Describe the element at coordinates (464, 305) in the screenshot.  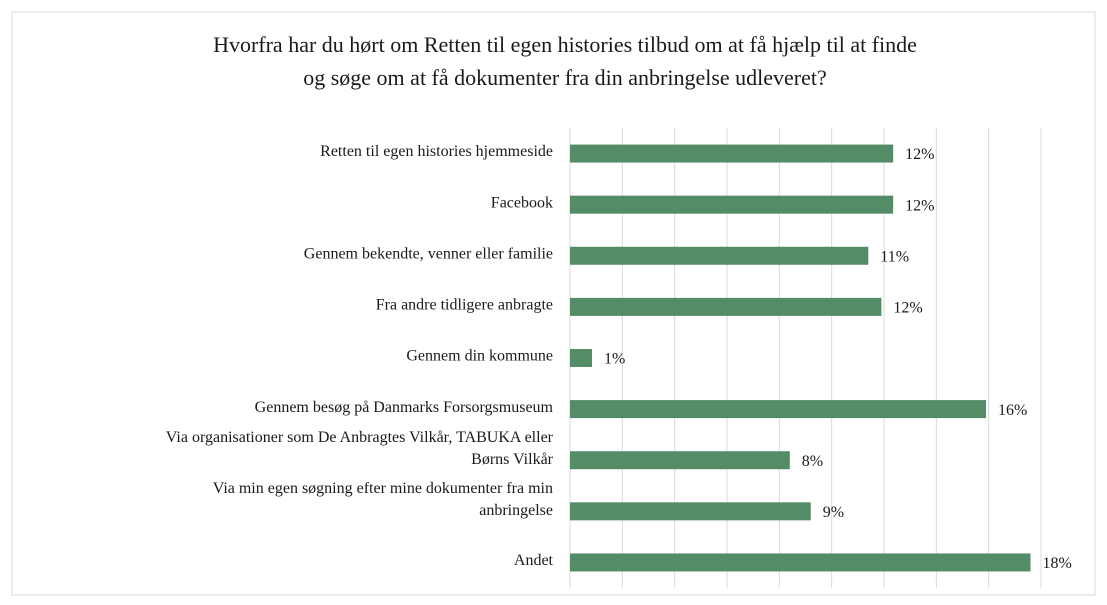
I see `category-label: Fra andre tidligere anbragte` at that location.